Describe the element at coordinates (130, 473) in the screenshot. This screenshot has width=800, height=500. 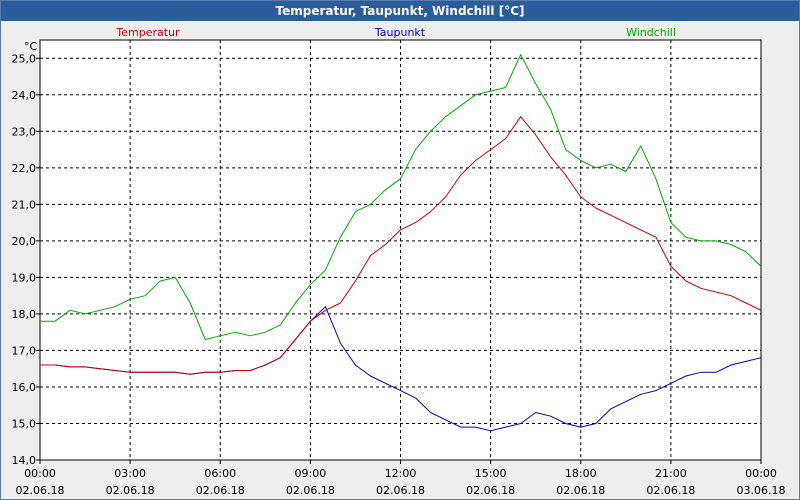
I see `x-tick-time: 03:00` at that location.